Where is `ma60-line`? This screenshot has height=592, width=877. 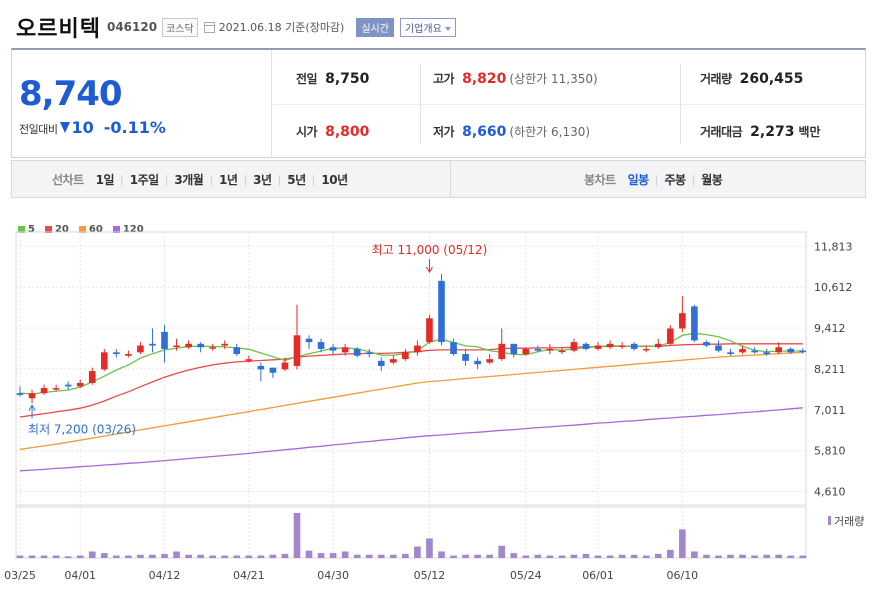 ma60-line is located at coordinates (411, 400).